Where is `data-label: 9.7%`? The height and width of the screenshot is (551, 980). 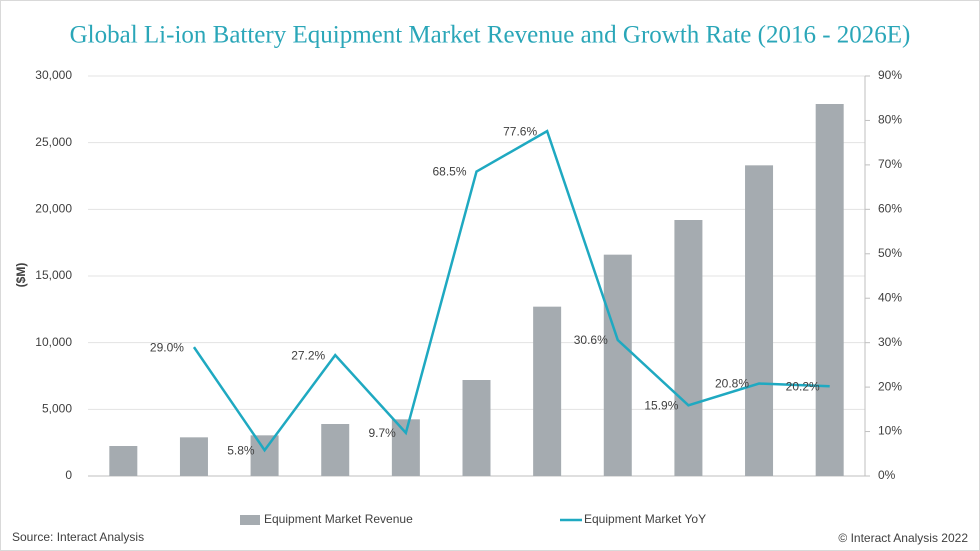 data-label: 9.7% is located at coordinates (383, 433).